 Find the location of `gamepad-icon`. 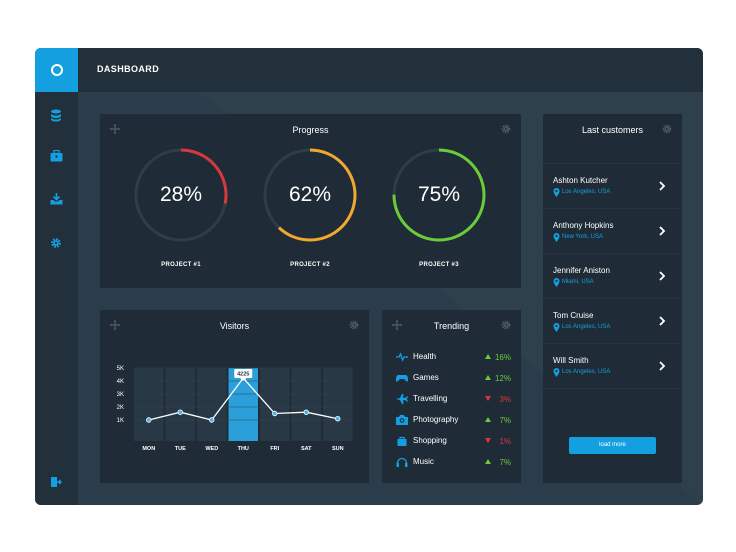

gamepad-icon is located at coordinates (402, 378).